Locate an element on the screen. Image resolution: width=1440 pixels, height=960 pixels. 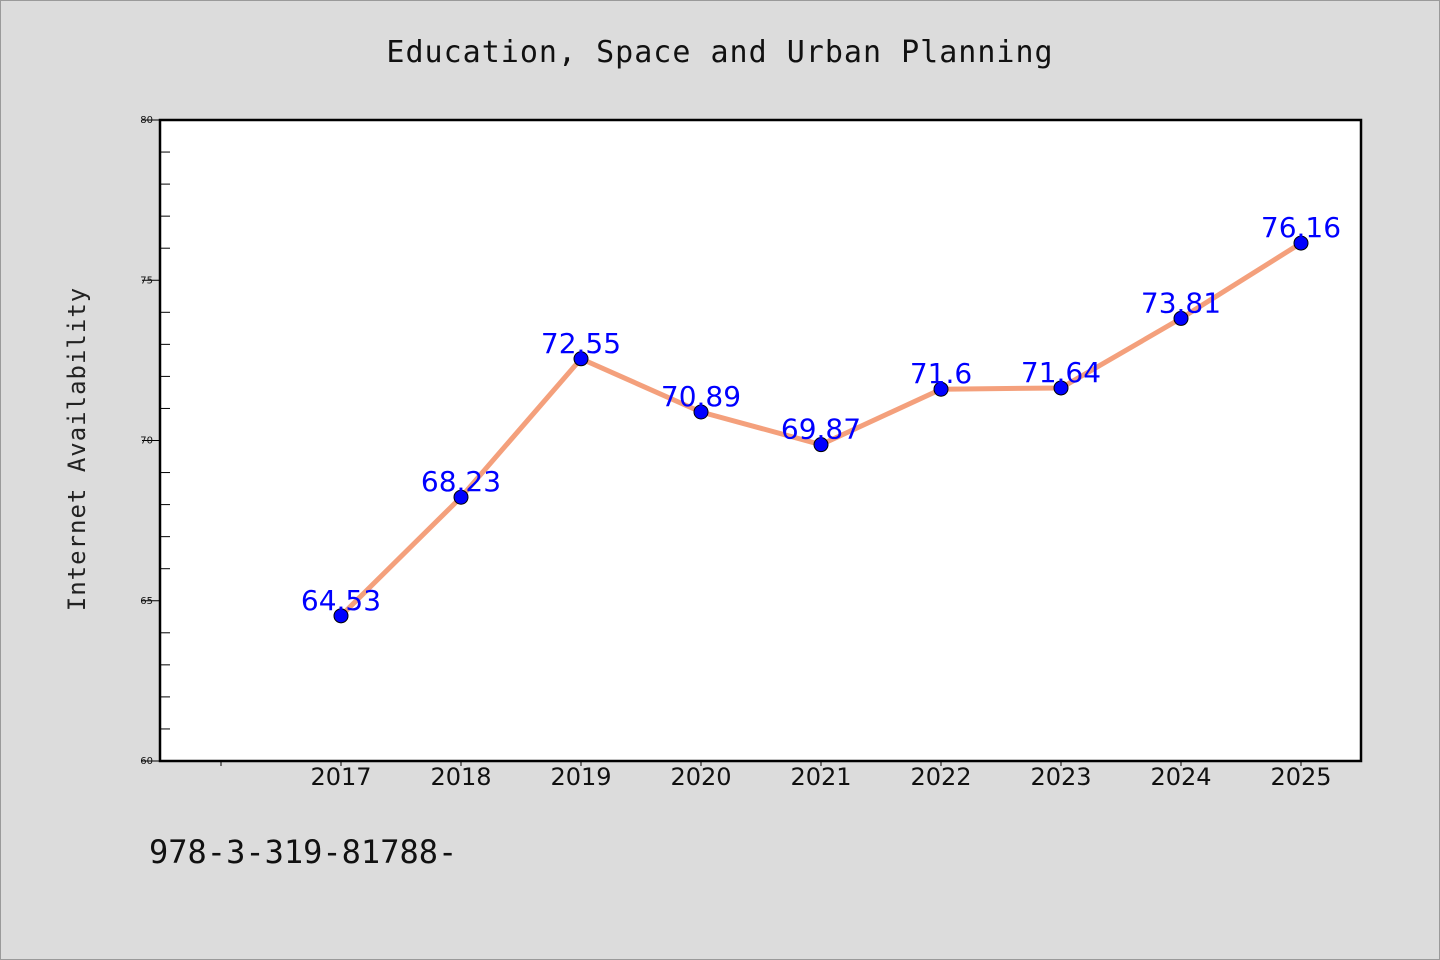
y-tick-label: 80 is located at coordinates (146, 120).